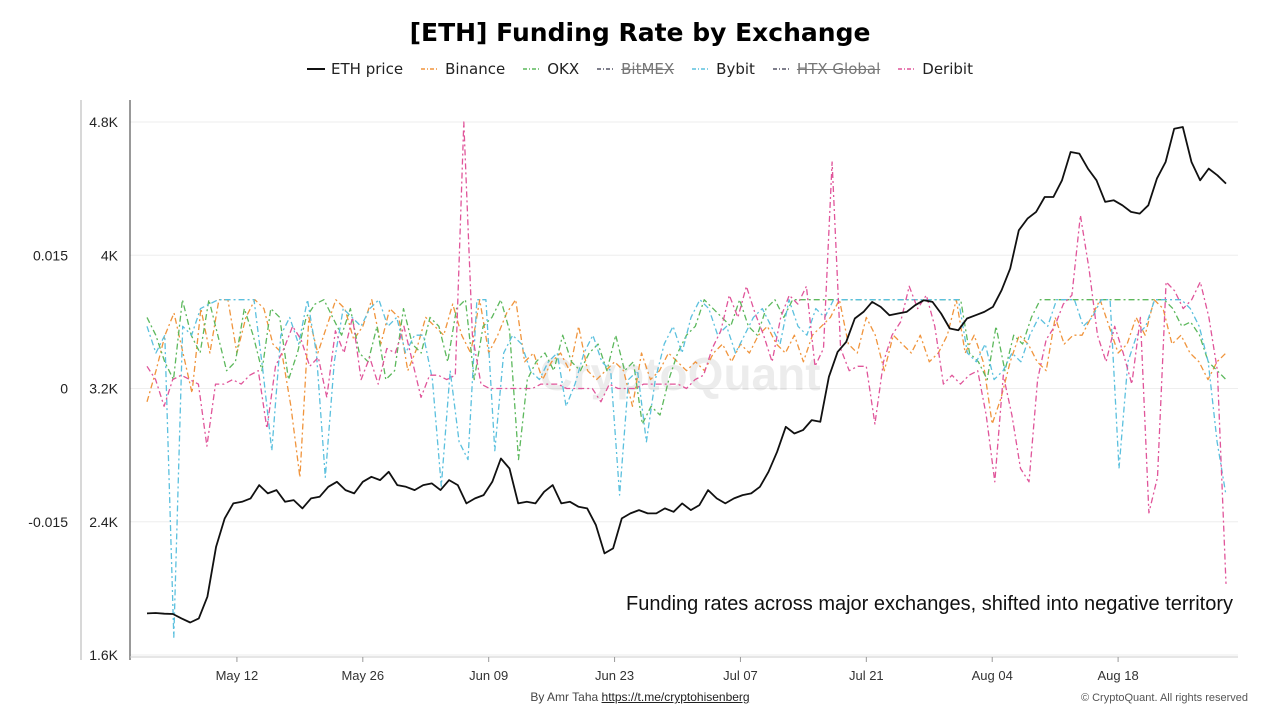 The height and width of the screenshot is (720, 1280). I want to click on chart-title: [ETH] Funding Rate by Exchange, so click(640, 32).